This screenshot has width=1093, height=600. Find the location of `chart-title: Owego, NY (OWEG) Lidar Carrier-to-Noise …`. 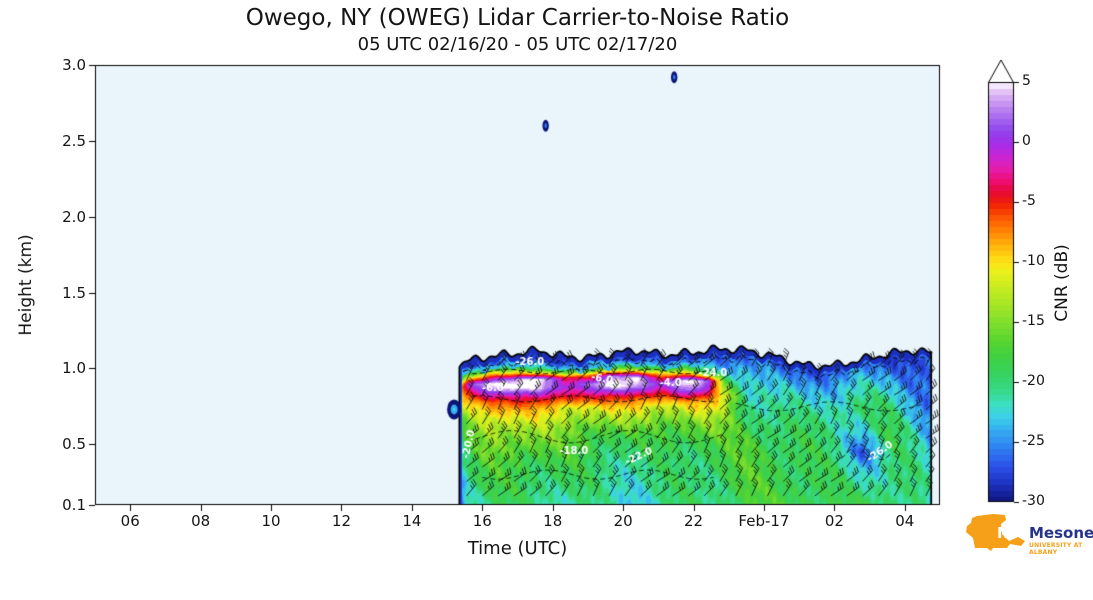

chart-title: Owego, NY (OWEG) Lidar Carrier-to-Noise … is located at coordinates (517, 18).